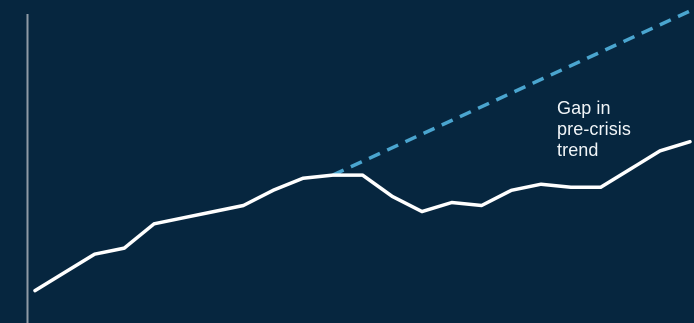 This screenshot has height=323, width=694. Describe the element at coordinates (578, 150) in the screenshot. I see `annotation-line-3: trend` at that location.